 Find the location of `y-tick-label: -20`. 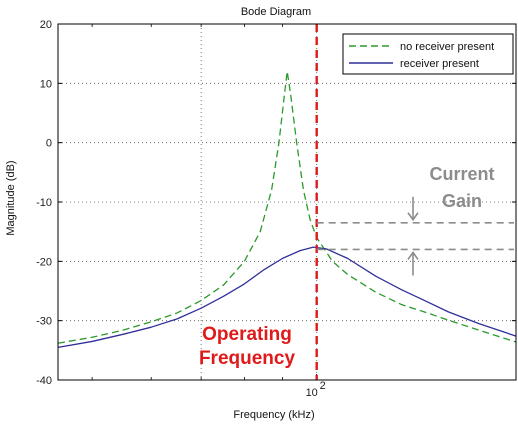

y-tick-label: -20 is located at coordinates (44, 262).